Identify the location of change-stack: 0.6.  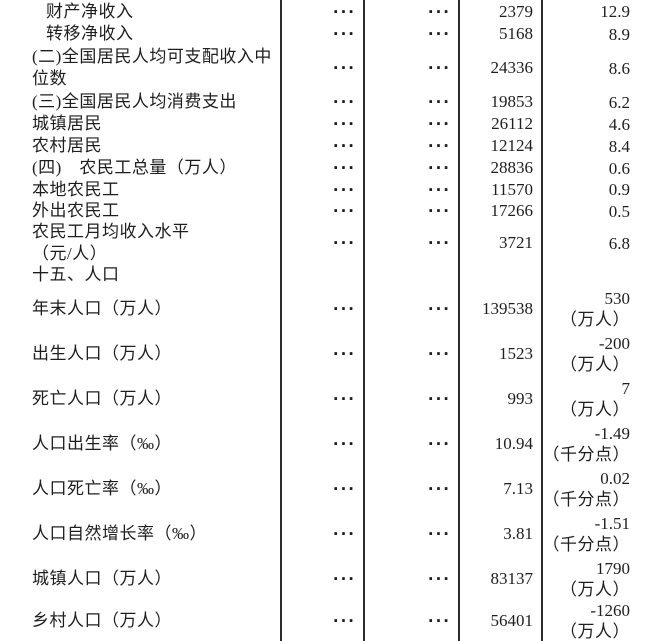
(619, 168).